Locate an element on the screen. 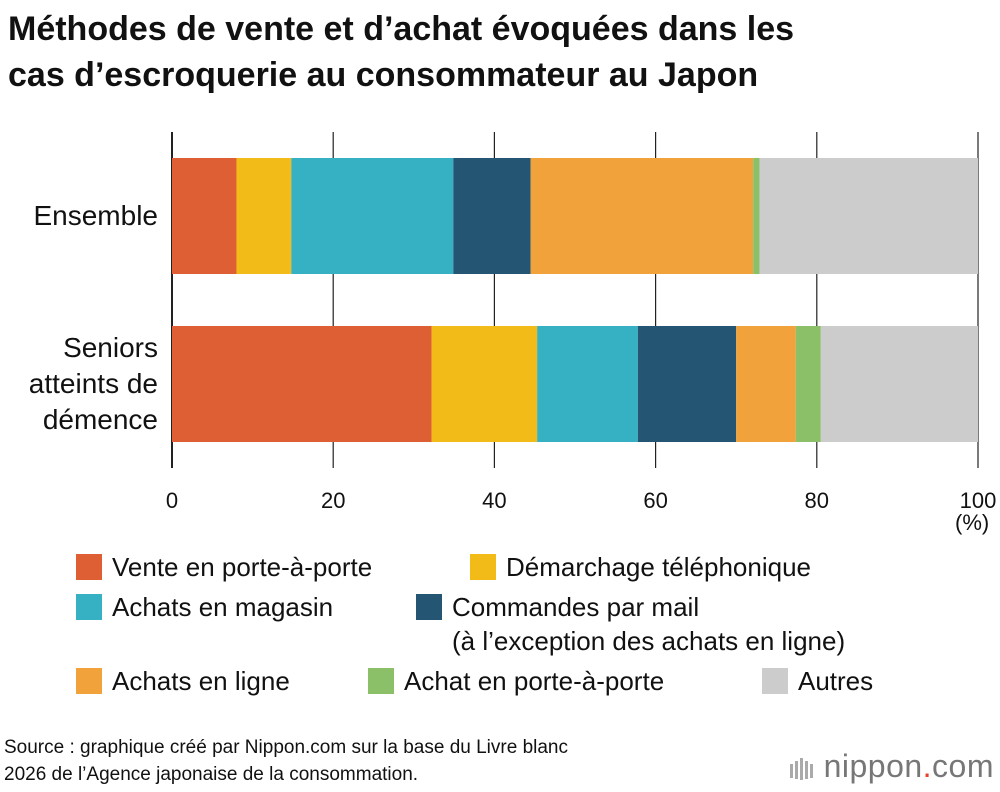 The height and width of the screenshot is (792, 1000). logo-name: nippon is located at coordinates (873, 766).